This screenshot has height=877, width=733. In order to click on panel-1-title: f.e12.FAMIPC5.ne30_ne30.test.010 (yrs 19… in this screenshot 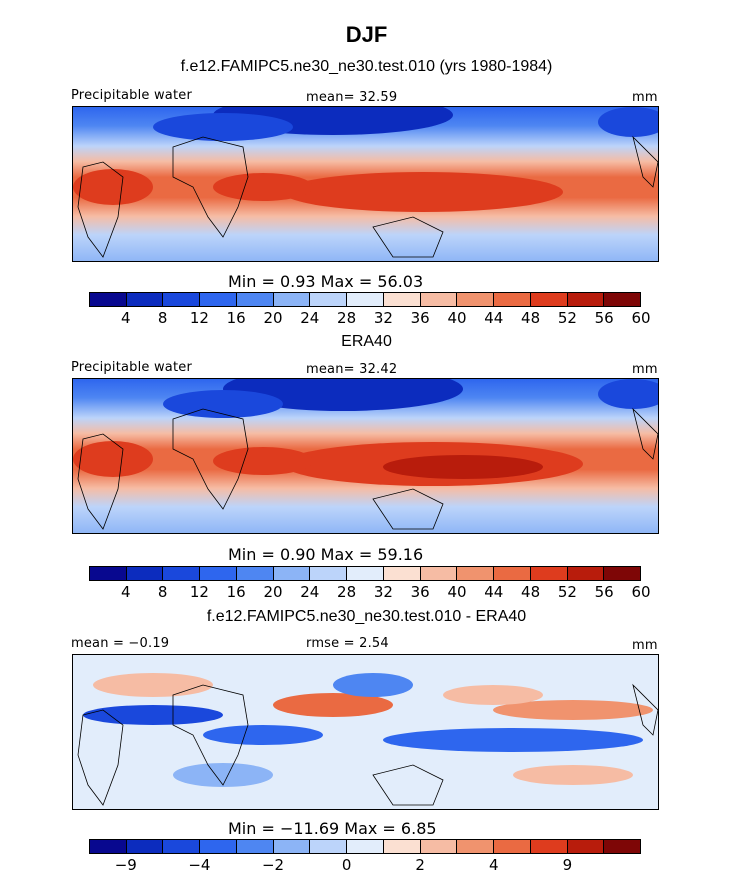, I will do `click(366, 66)`.